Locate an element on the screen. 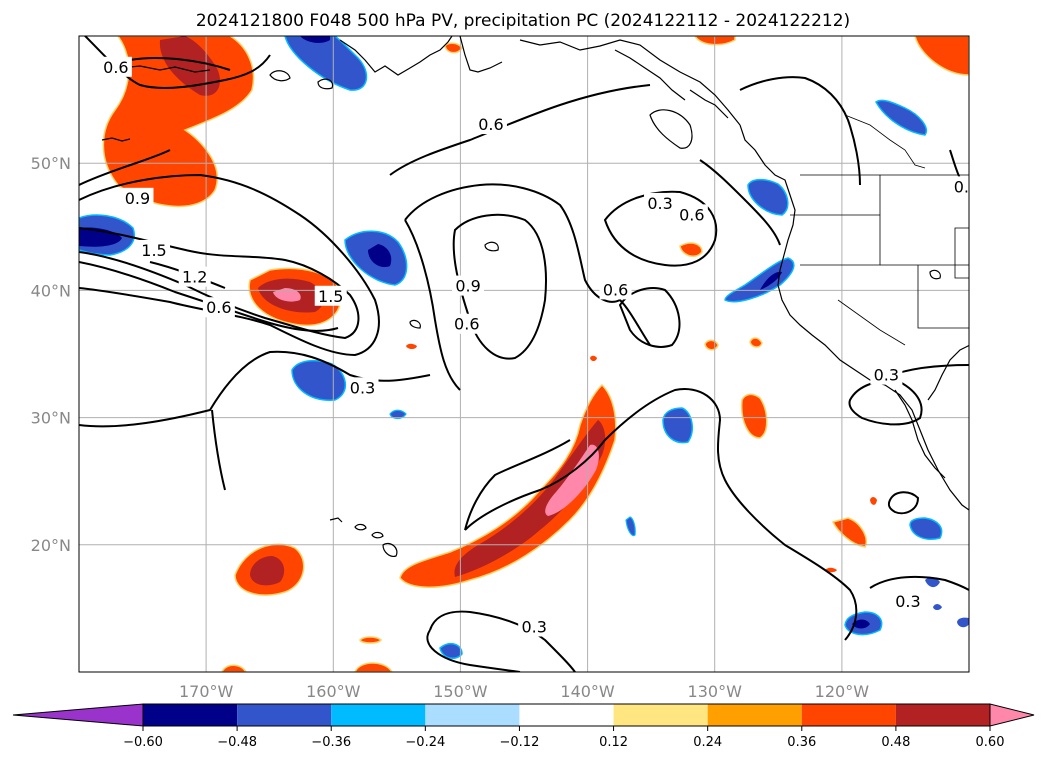  colorbar-extend-max is located at coordinates (1012, 715).